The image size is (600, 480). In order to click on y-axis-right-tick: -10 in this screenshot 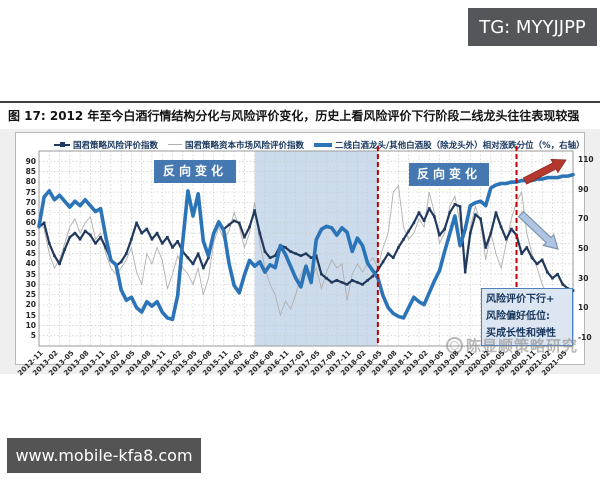, I will do `click(585, 337)`.